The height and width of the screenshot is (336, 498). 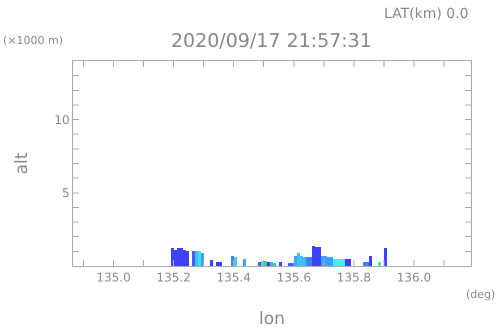 I want to click on y-axis-title: alt, so click(x=22, y=163).